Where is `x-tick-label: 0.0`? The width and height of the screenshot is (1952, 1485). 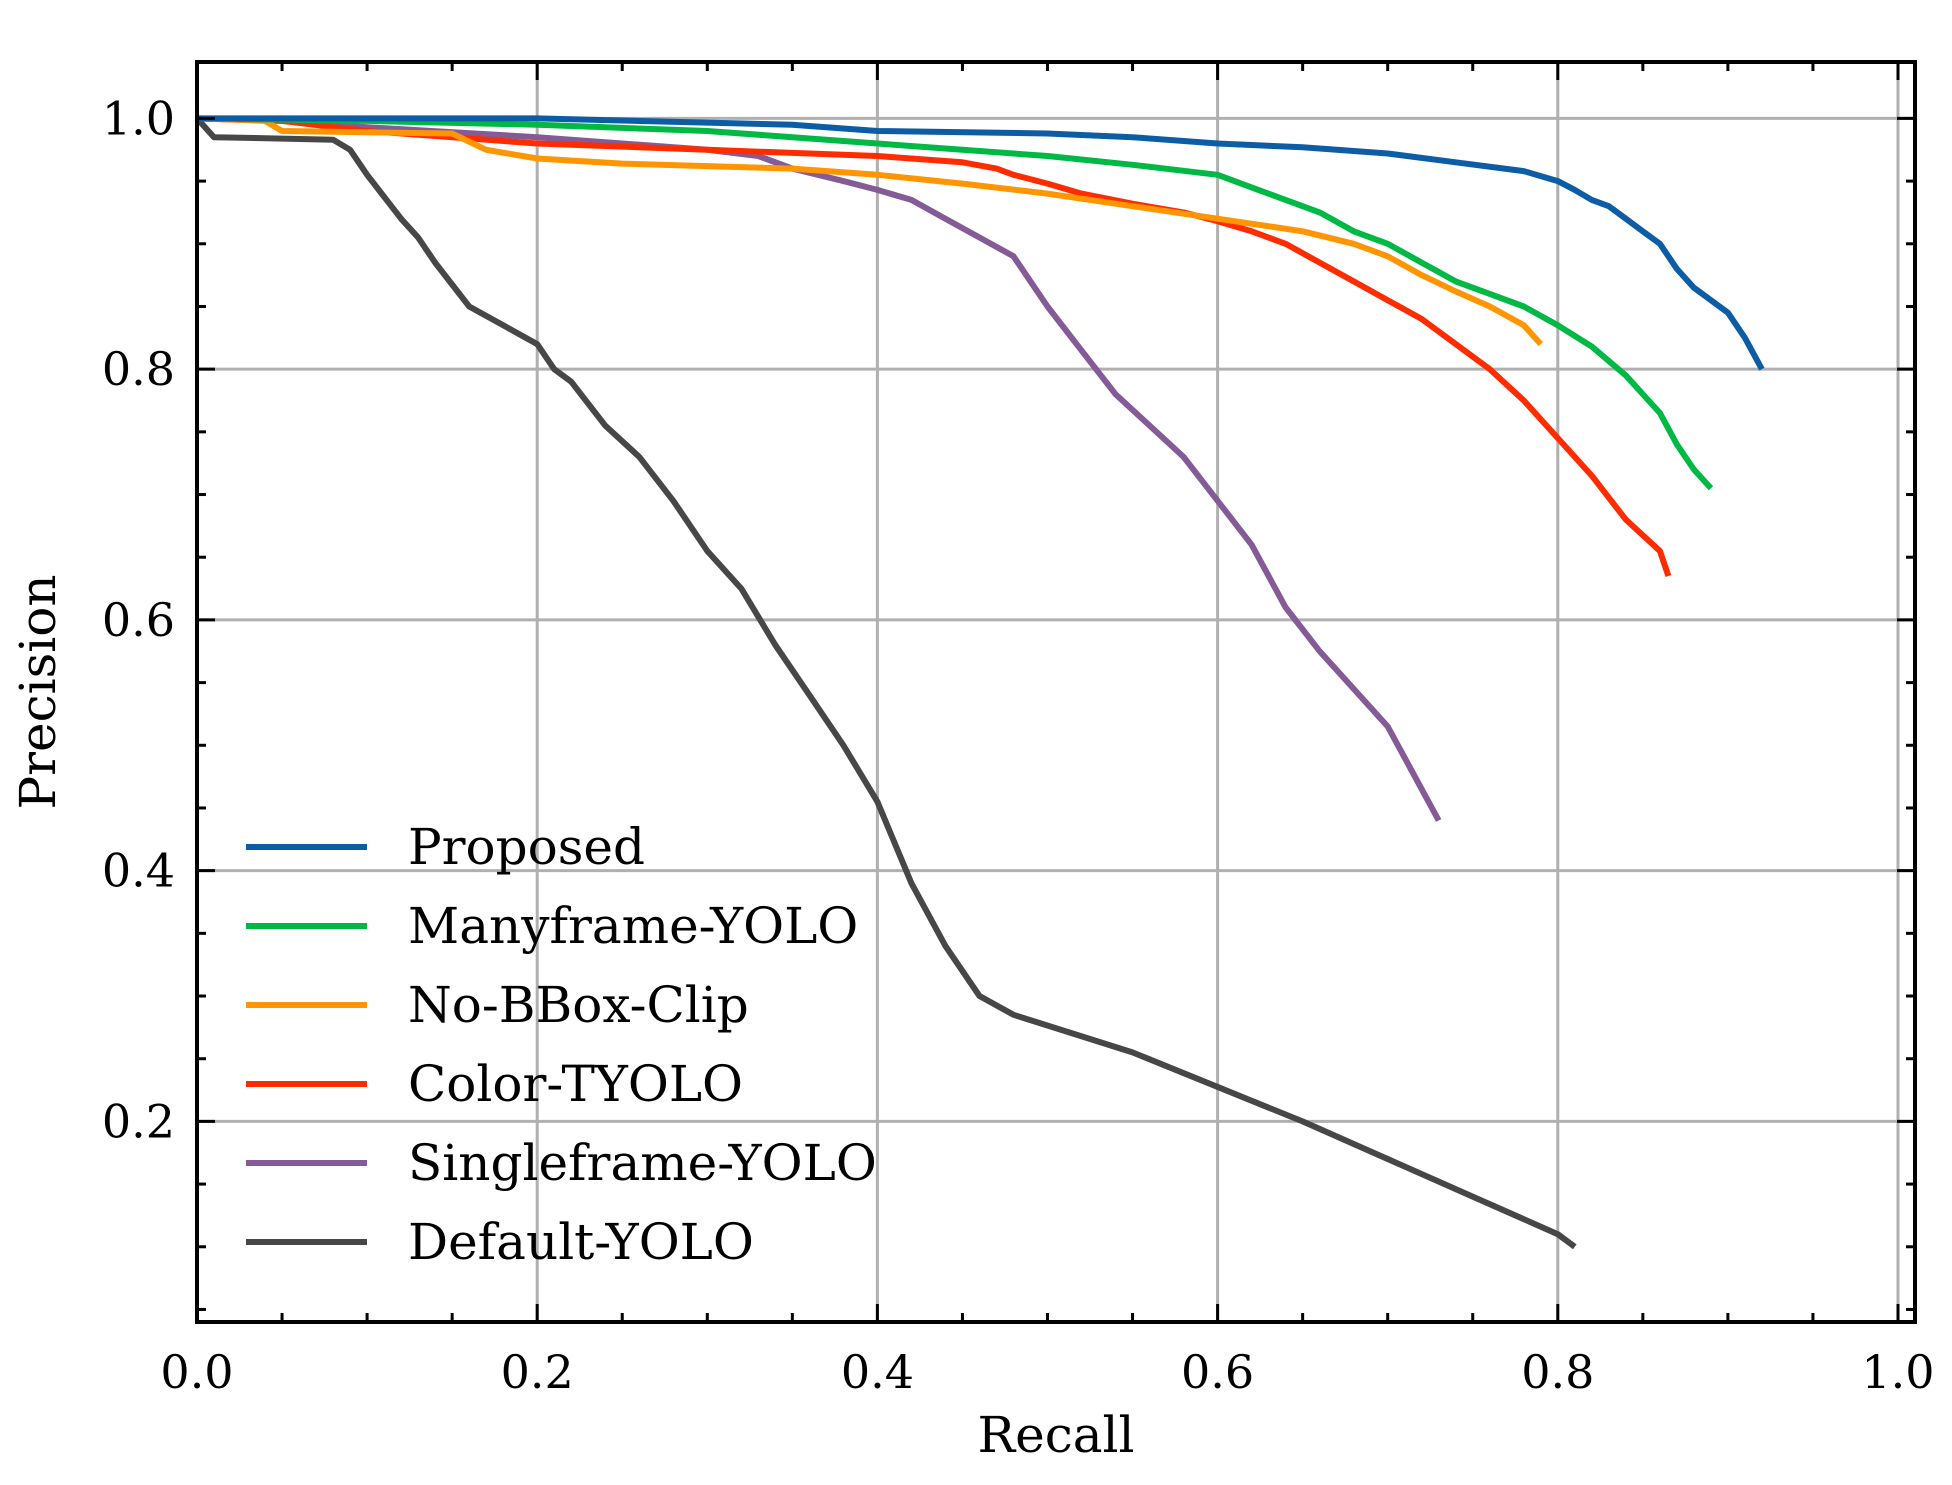 x-tick-label: 0.0 is located at coordinates (196, 1372).